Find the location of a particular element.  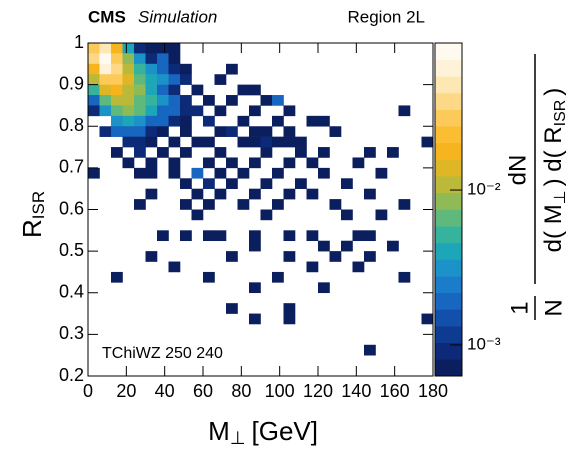

y-axis-label: RISR is located at coordinates (33, 214).